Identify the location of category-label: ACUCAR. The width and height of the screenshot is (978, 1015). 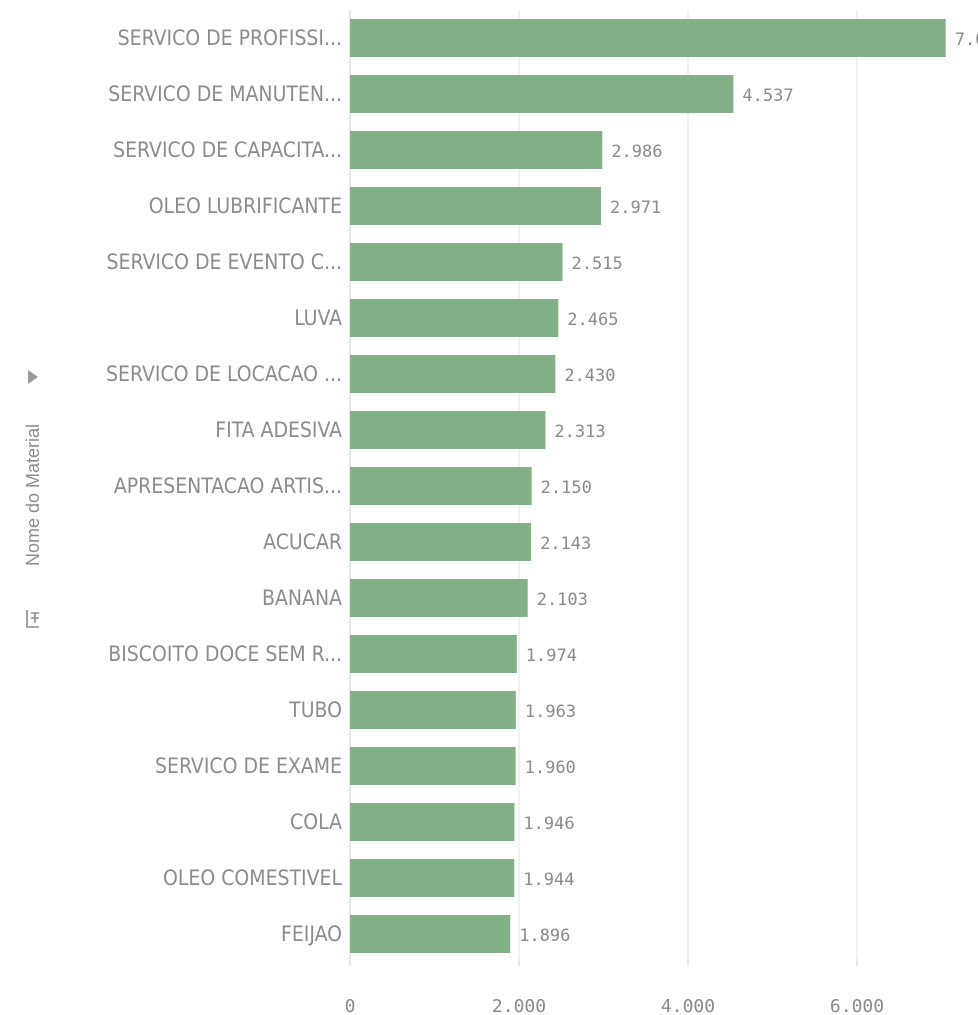
(302, 542).